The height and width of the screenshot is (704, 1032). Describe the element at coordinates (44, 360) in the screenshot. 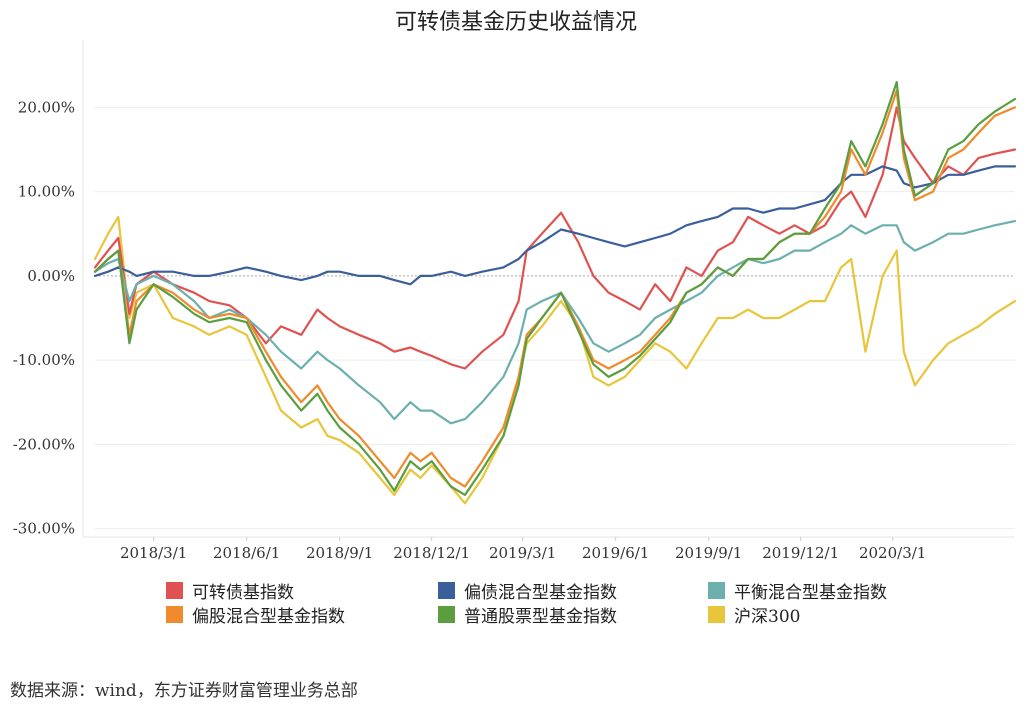

I see `y-tick-label: -10.00%` at that location.